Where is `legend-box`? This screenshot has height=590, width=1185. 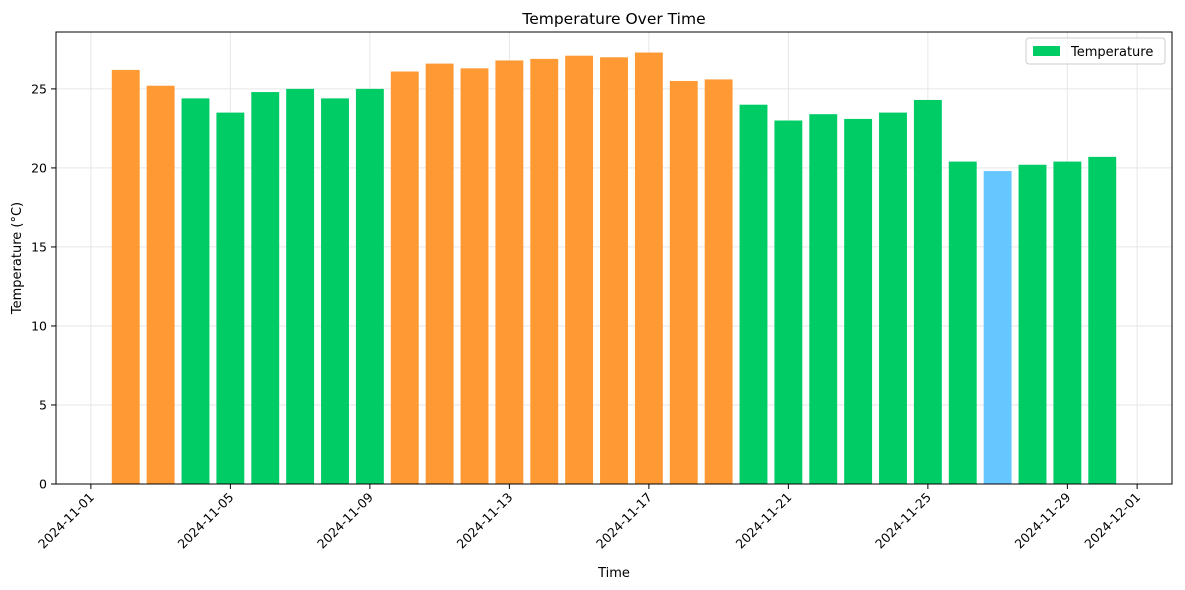 legend-box is located at coordinates (1095, 51).